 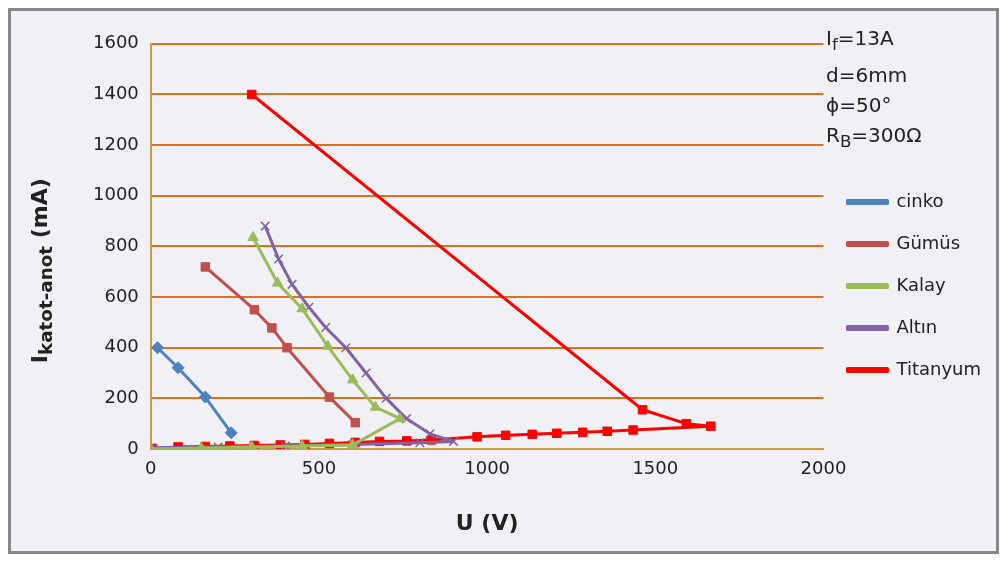 What do you see at coordinates (867, 75) in the screenshot?
I see `text: d=6mm` at bounding box center [867, 75].